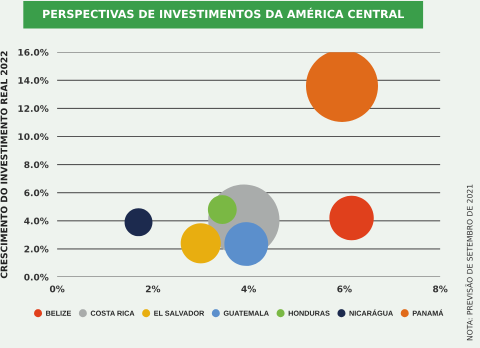 The height and width of the screenshot is (348, 480). Describe the element at coordinates (57, 289) in the screenshot. I see `x-tick-label: 0%` at that location.